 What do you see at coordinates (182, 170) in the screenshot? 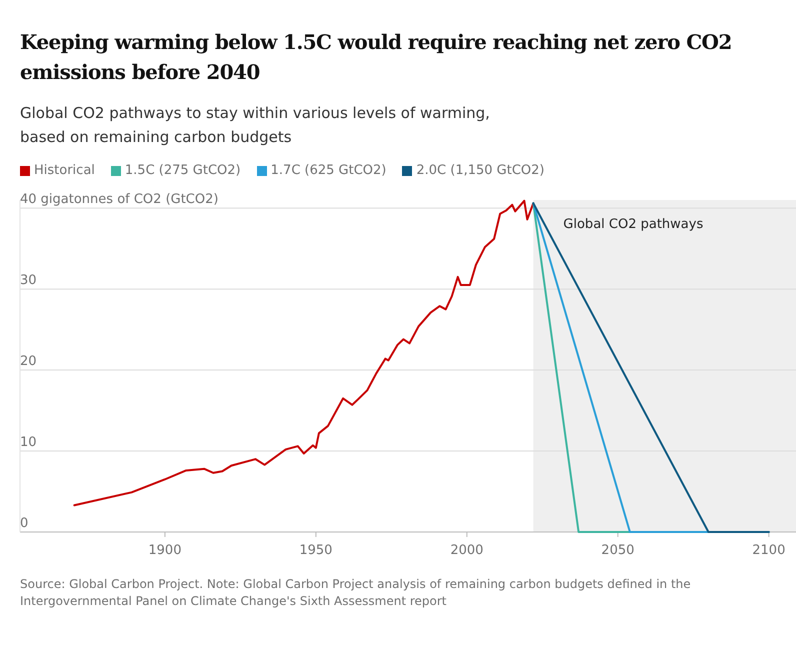
I see `legend-label: 1.5C (275 GtCO2)` at bounding box center [182, 170].